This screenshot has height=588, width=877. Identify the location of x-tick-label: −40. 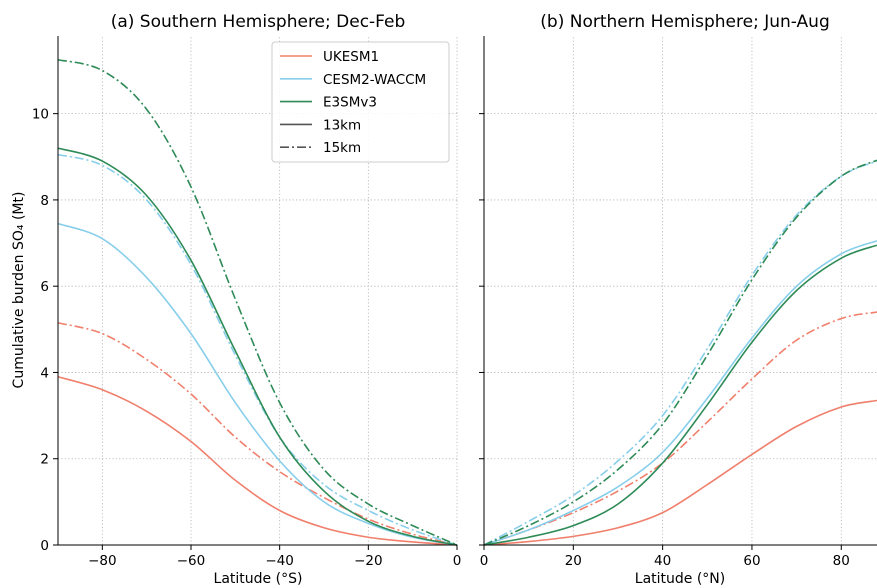
(279, 561).